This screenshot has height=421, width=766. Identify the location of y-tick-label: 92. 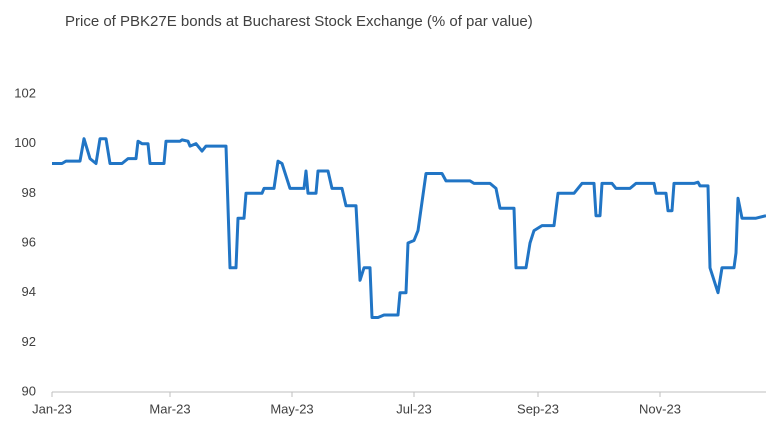
(29, 341).